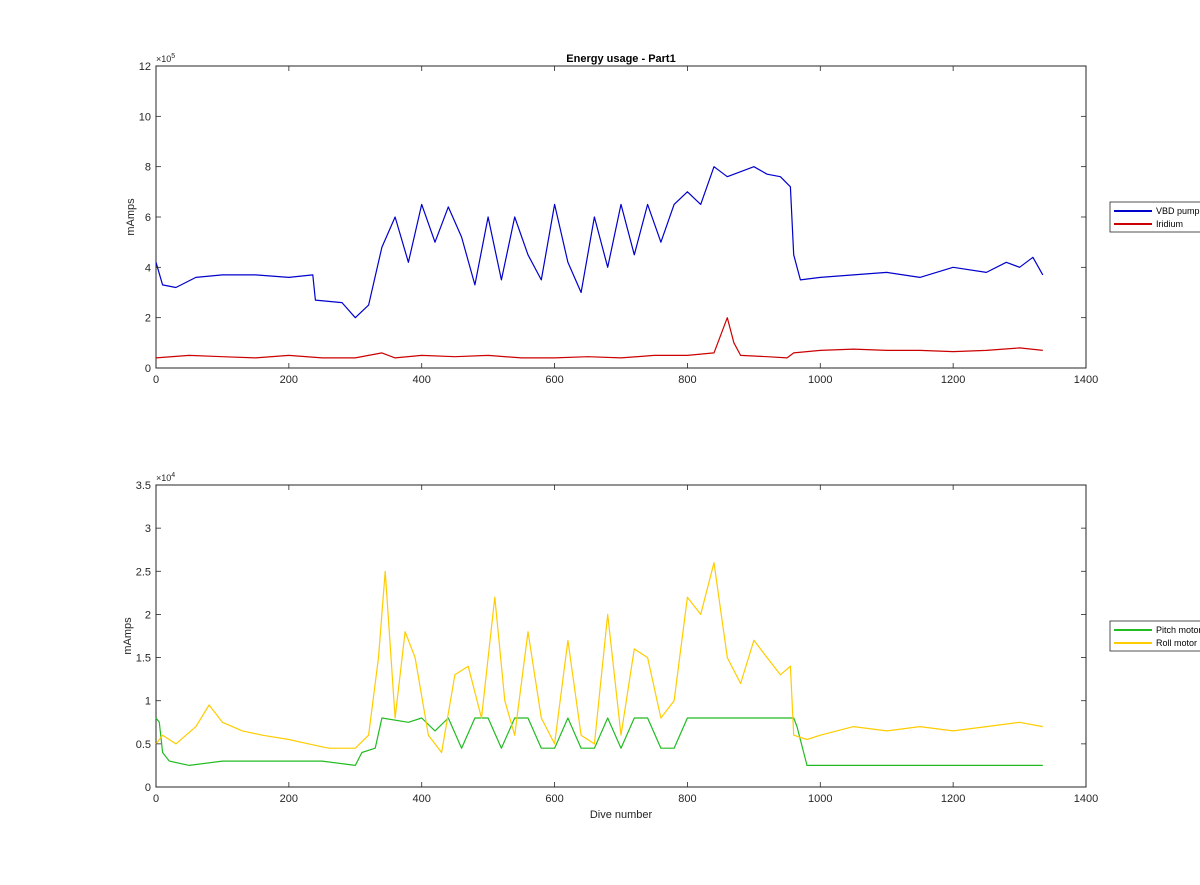 The width and height of the screenshot is (1200, 885). Describe the element at coordinates (156, 799) in the screenshot. I see `bottom-x-tick-label: 0` at that location.